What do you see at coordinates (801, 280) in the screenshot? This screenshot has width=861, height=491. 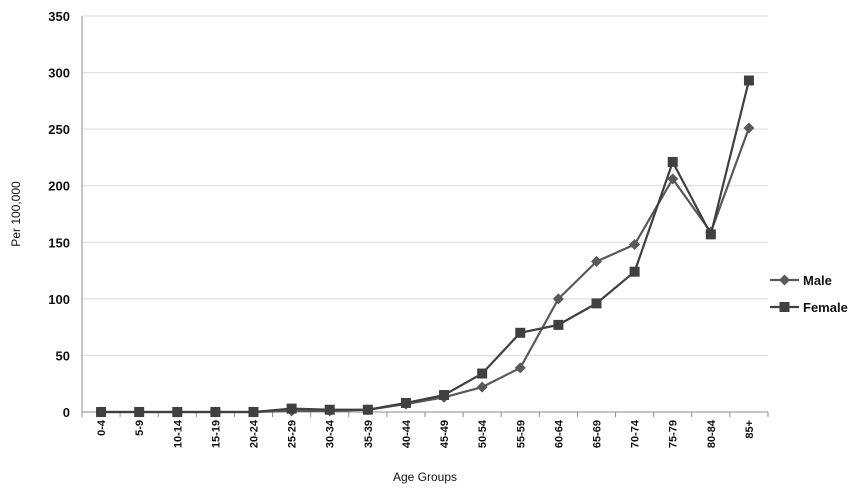 I see `legend-item-male: Male` at bounding box center [801, 280].